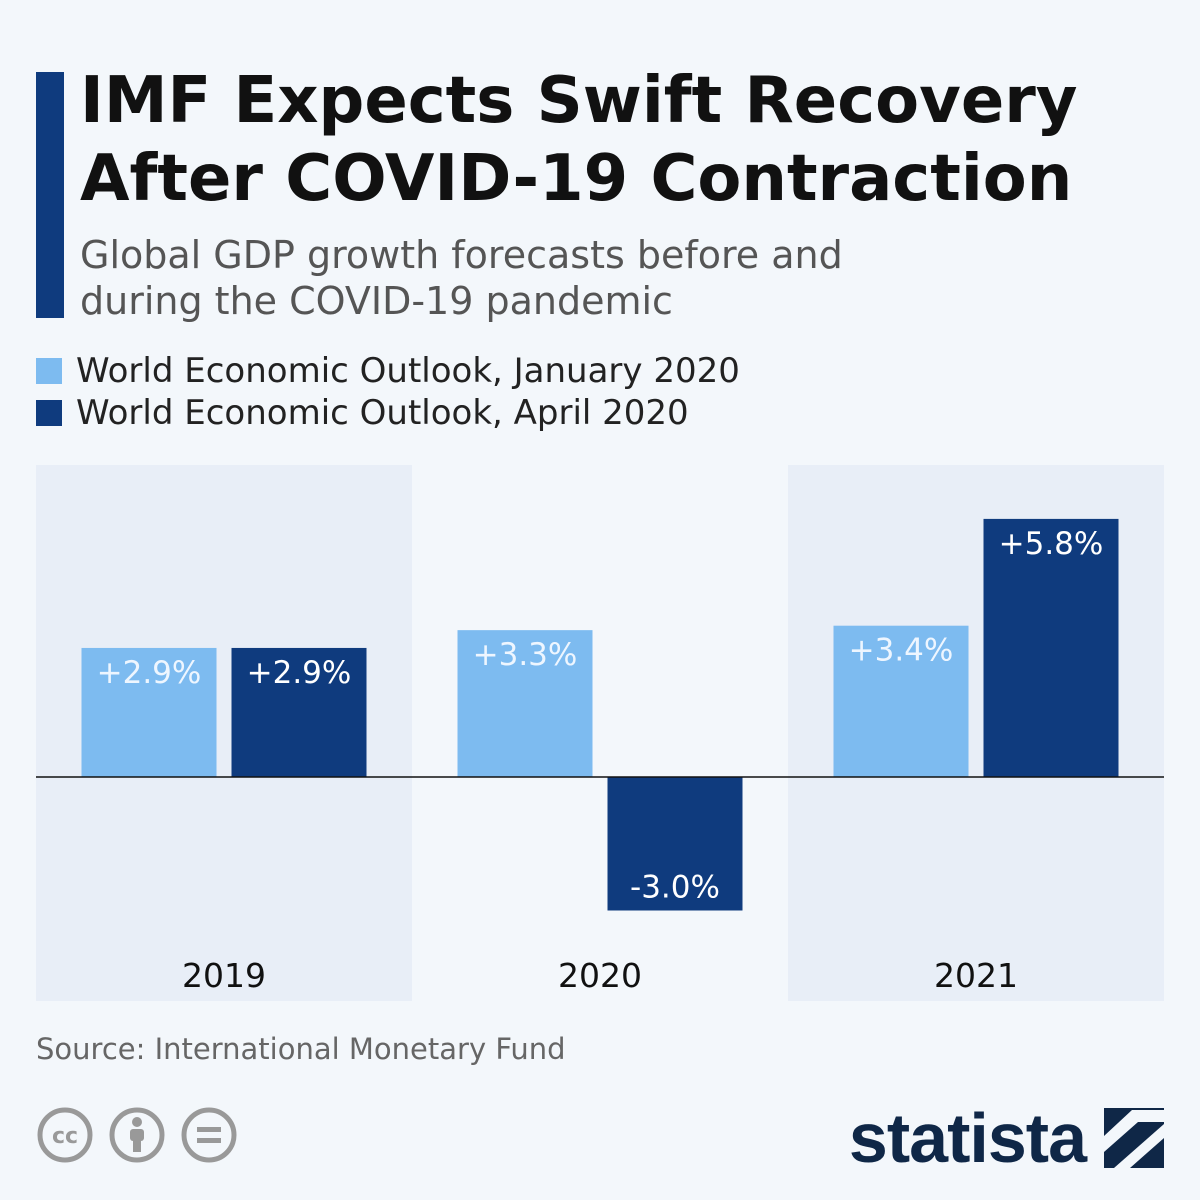  Describe the element at coordinates (976, 975) in the screenshot. I see `category-label-2021: 2021` at that location.